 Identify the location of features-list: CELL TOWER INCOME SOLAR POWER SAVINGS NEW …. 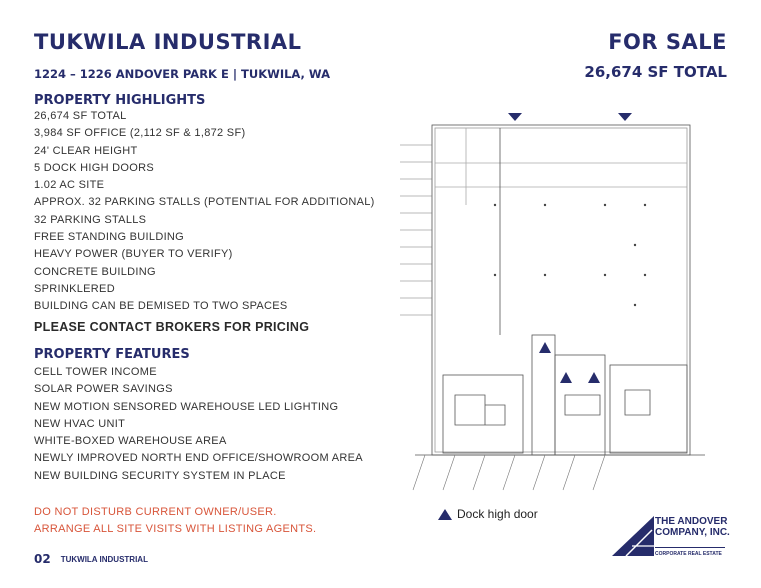
(198, 424).